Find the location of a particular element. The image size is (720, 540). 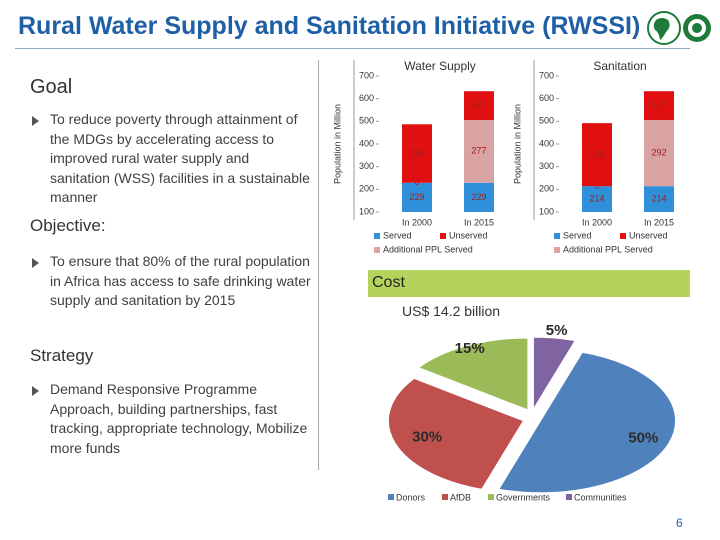

cost-amount: US$ 14.2 billion is located at coordinates (451, 311).